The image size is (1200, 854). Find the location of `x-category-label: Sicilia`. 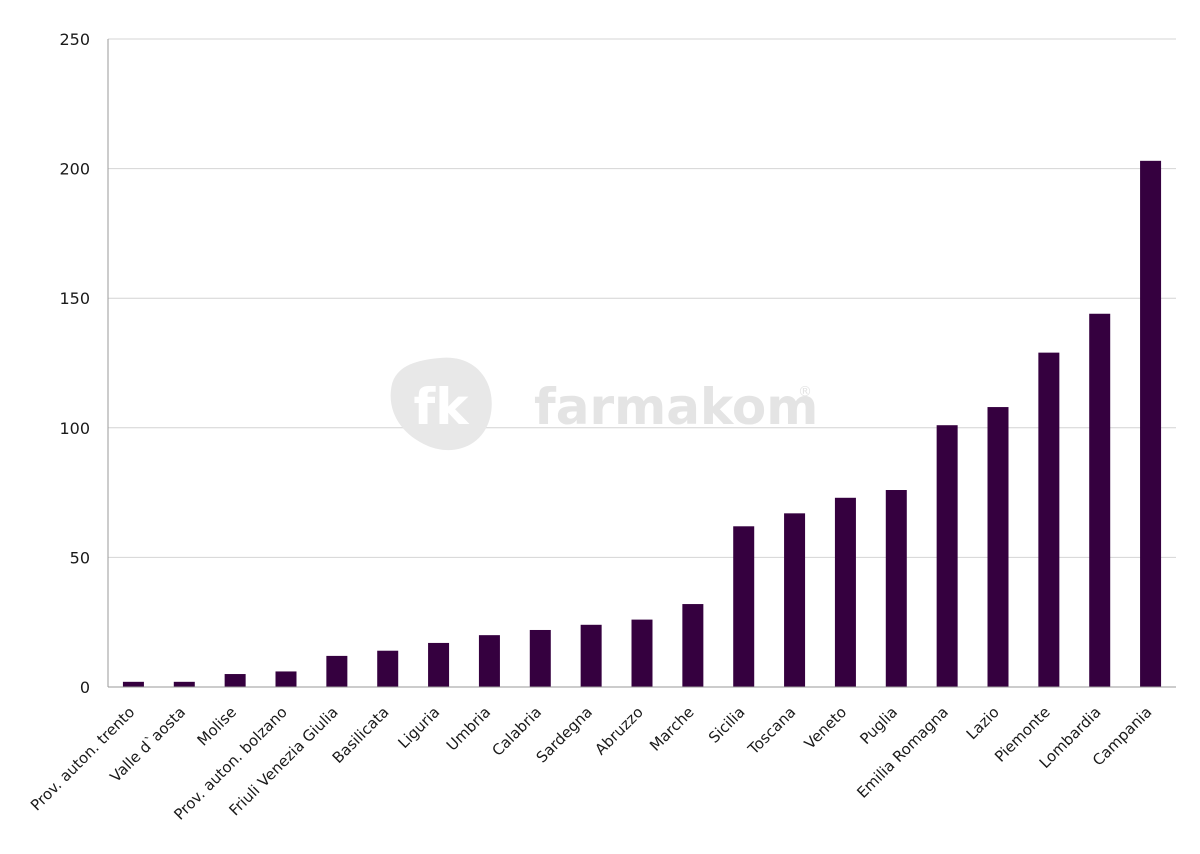

x-category-label: Sicilia is located at coordinates (727, 725).